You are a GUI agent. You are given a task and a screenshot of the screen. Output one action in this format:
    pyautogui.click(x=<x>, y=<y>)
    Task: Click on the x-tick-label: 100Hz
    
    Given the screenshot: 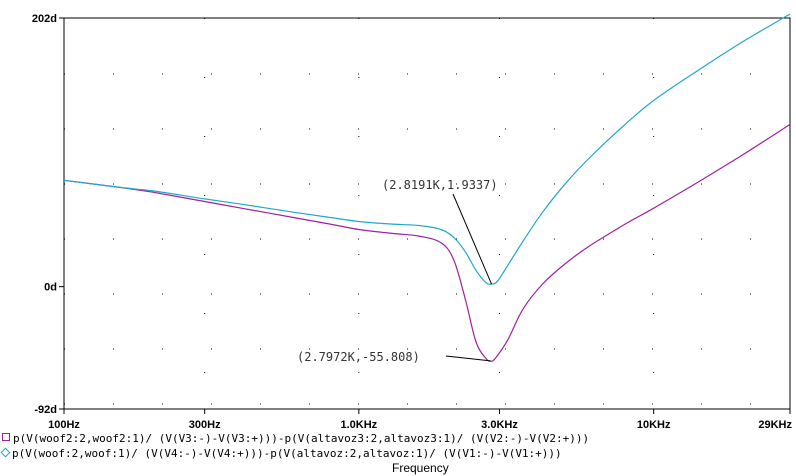 What is the action you would take?
    pyautogui.click(x=64, y=425)
    